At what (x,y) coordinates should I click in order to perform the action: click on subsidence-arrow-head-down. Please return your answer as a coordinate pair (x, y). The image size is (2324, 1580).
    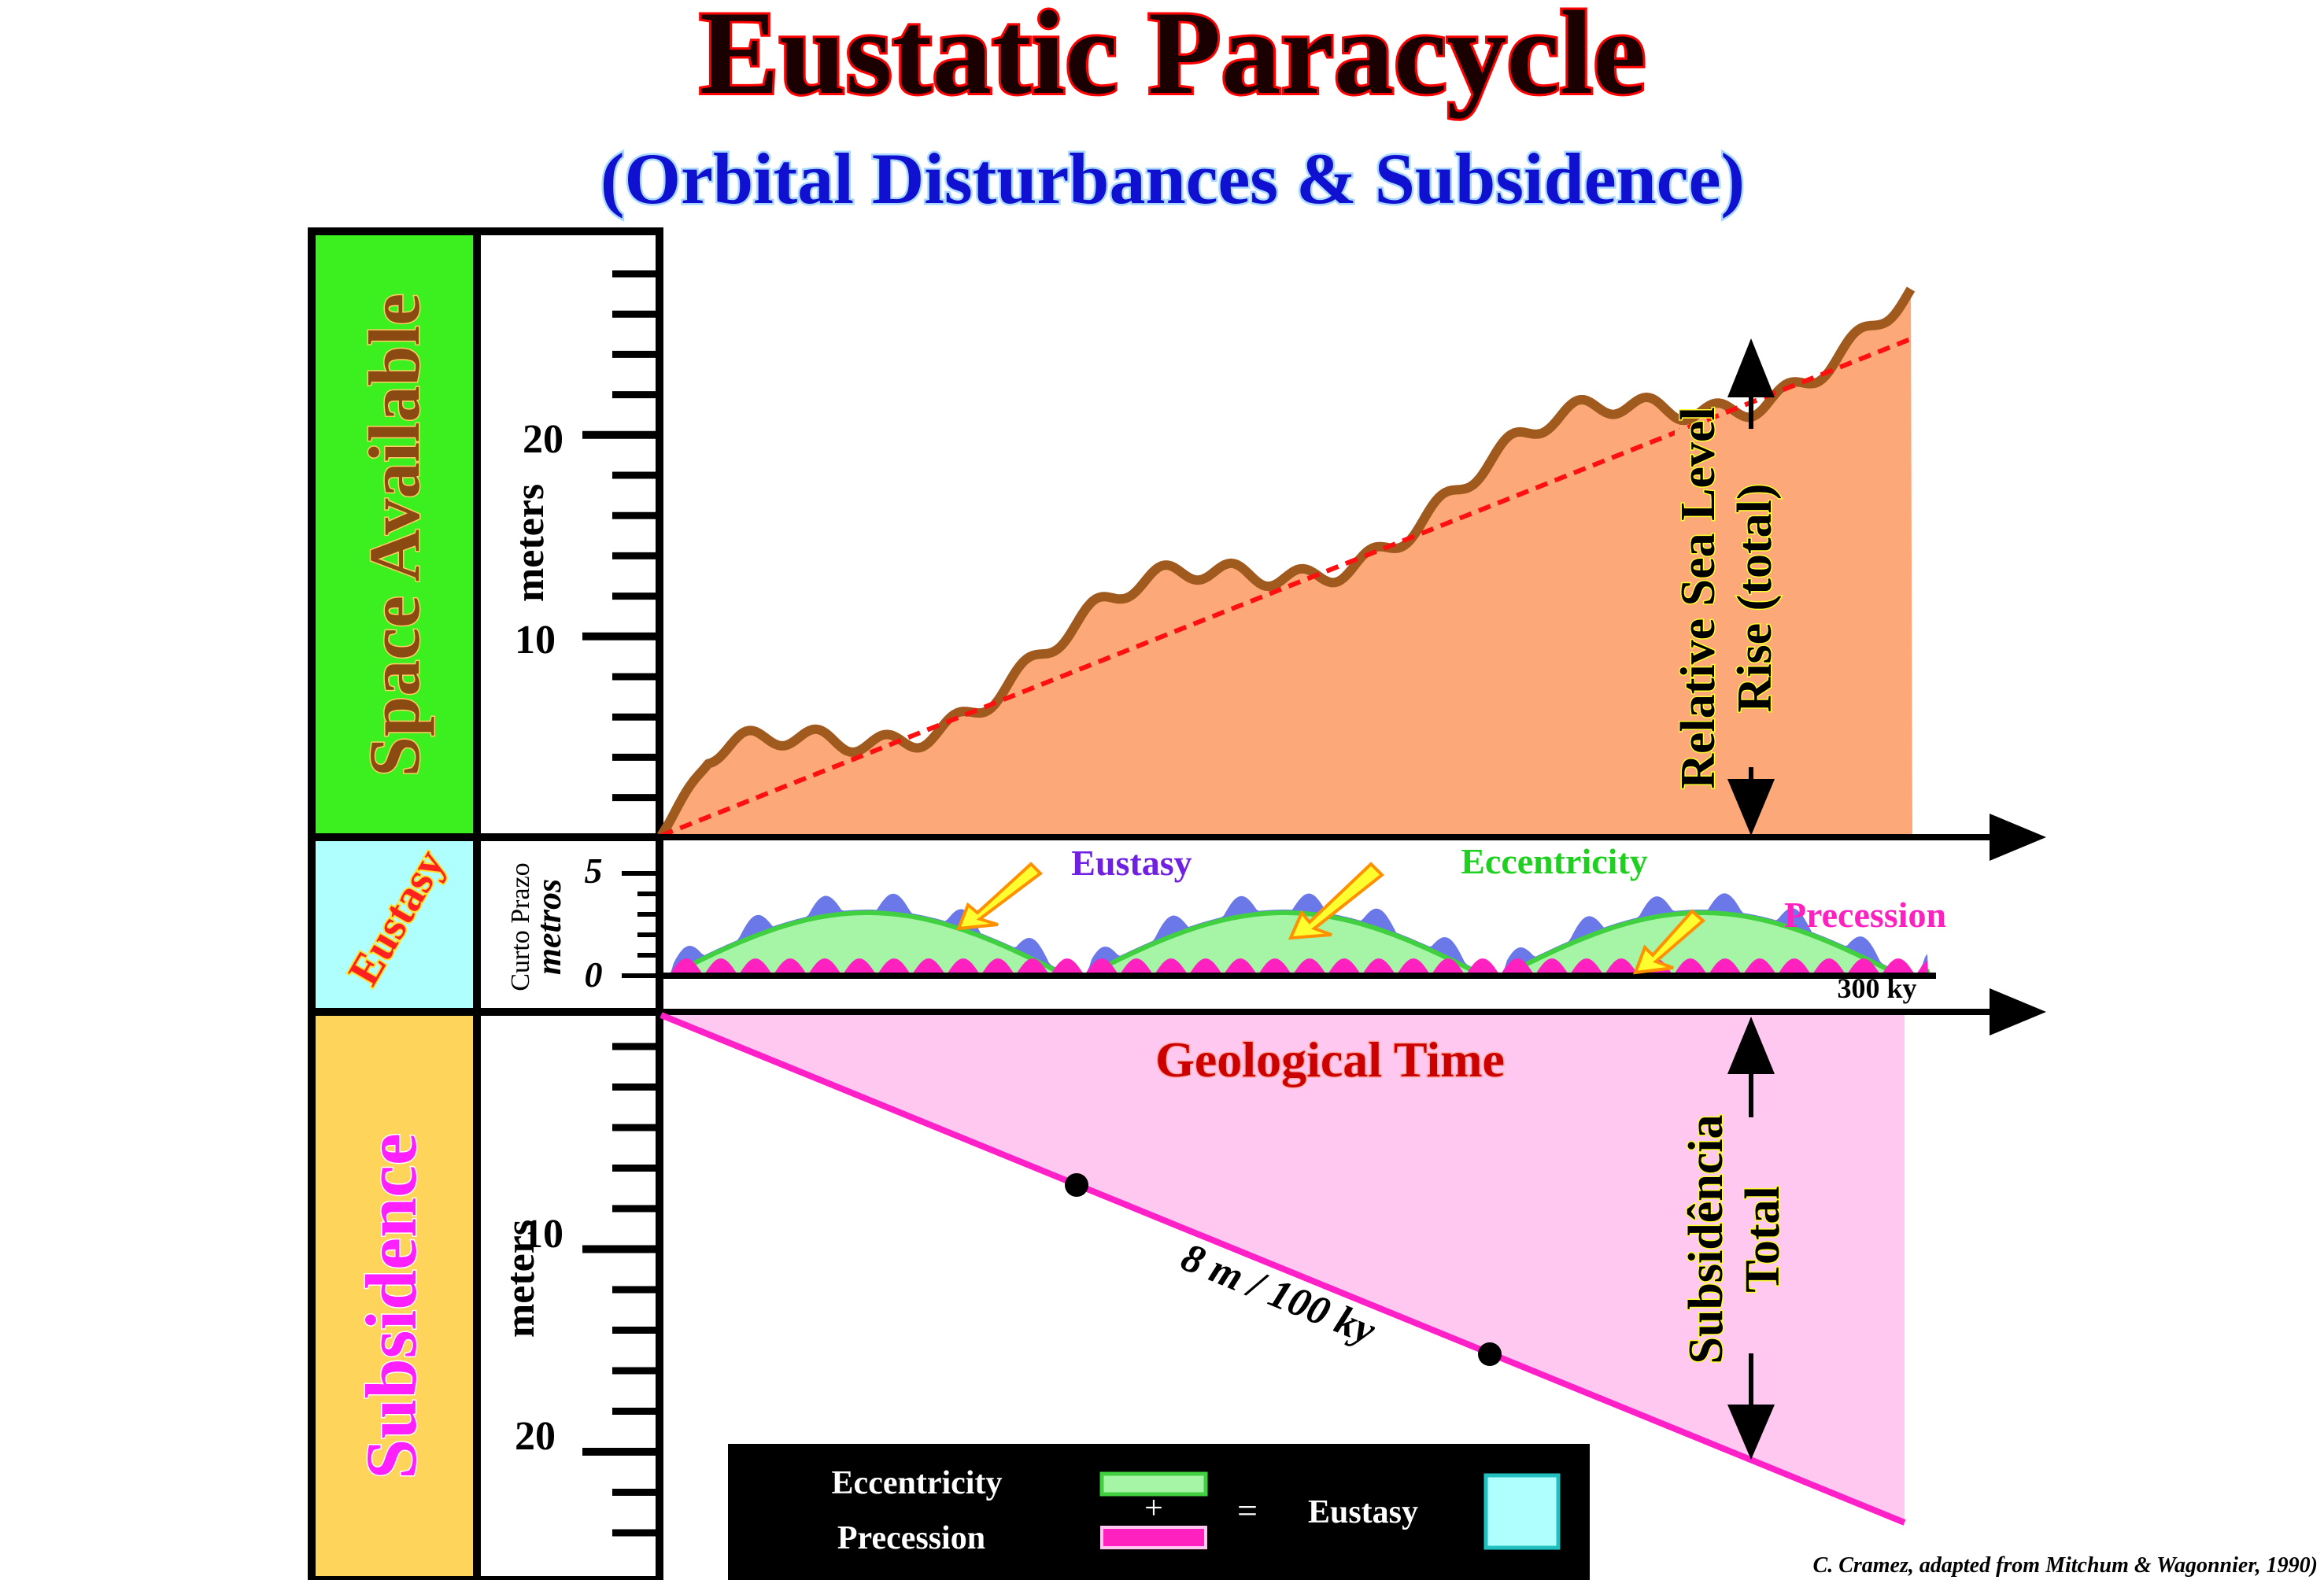
    Looking at the image, I should click on (1751, 1432).